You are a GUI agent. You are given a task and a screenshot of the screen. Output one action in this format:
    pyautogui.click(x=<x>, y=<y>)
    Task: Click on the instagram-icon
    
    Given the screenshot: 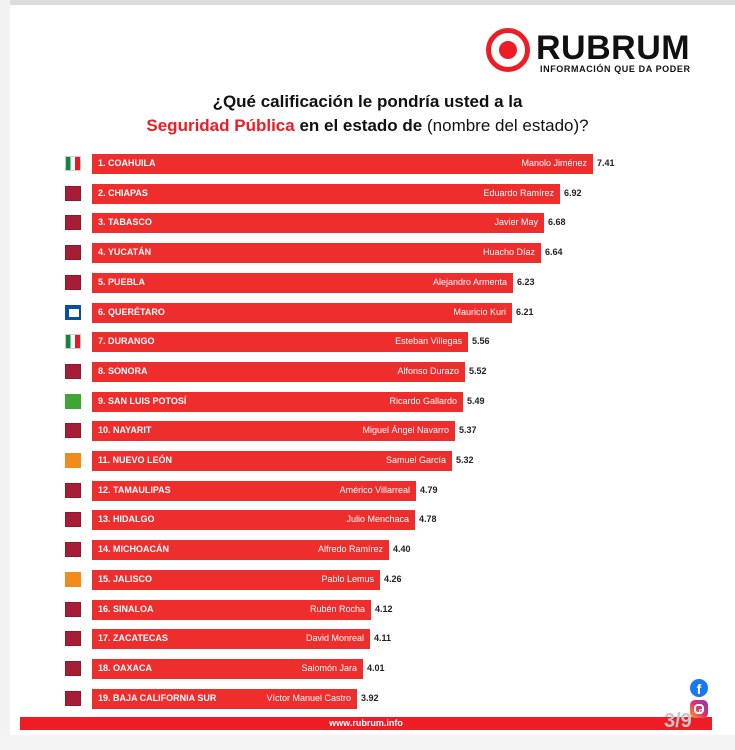 What is the action you would take?
    pyautogui.click(x=699, y=709)
    